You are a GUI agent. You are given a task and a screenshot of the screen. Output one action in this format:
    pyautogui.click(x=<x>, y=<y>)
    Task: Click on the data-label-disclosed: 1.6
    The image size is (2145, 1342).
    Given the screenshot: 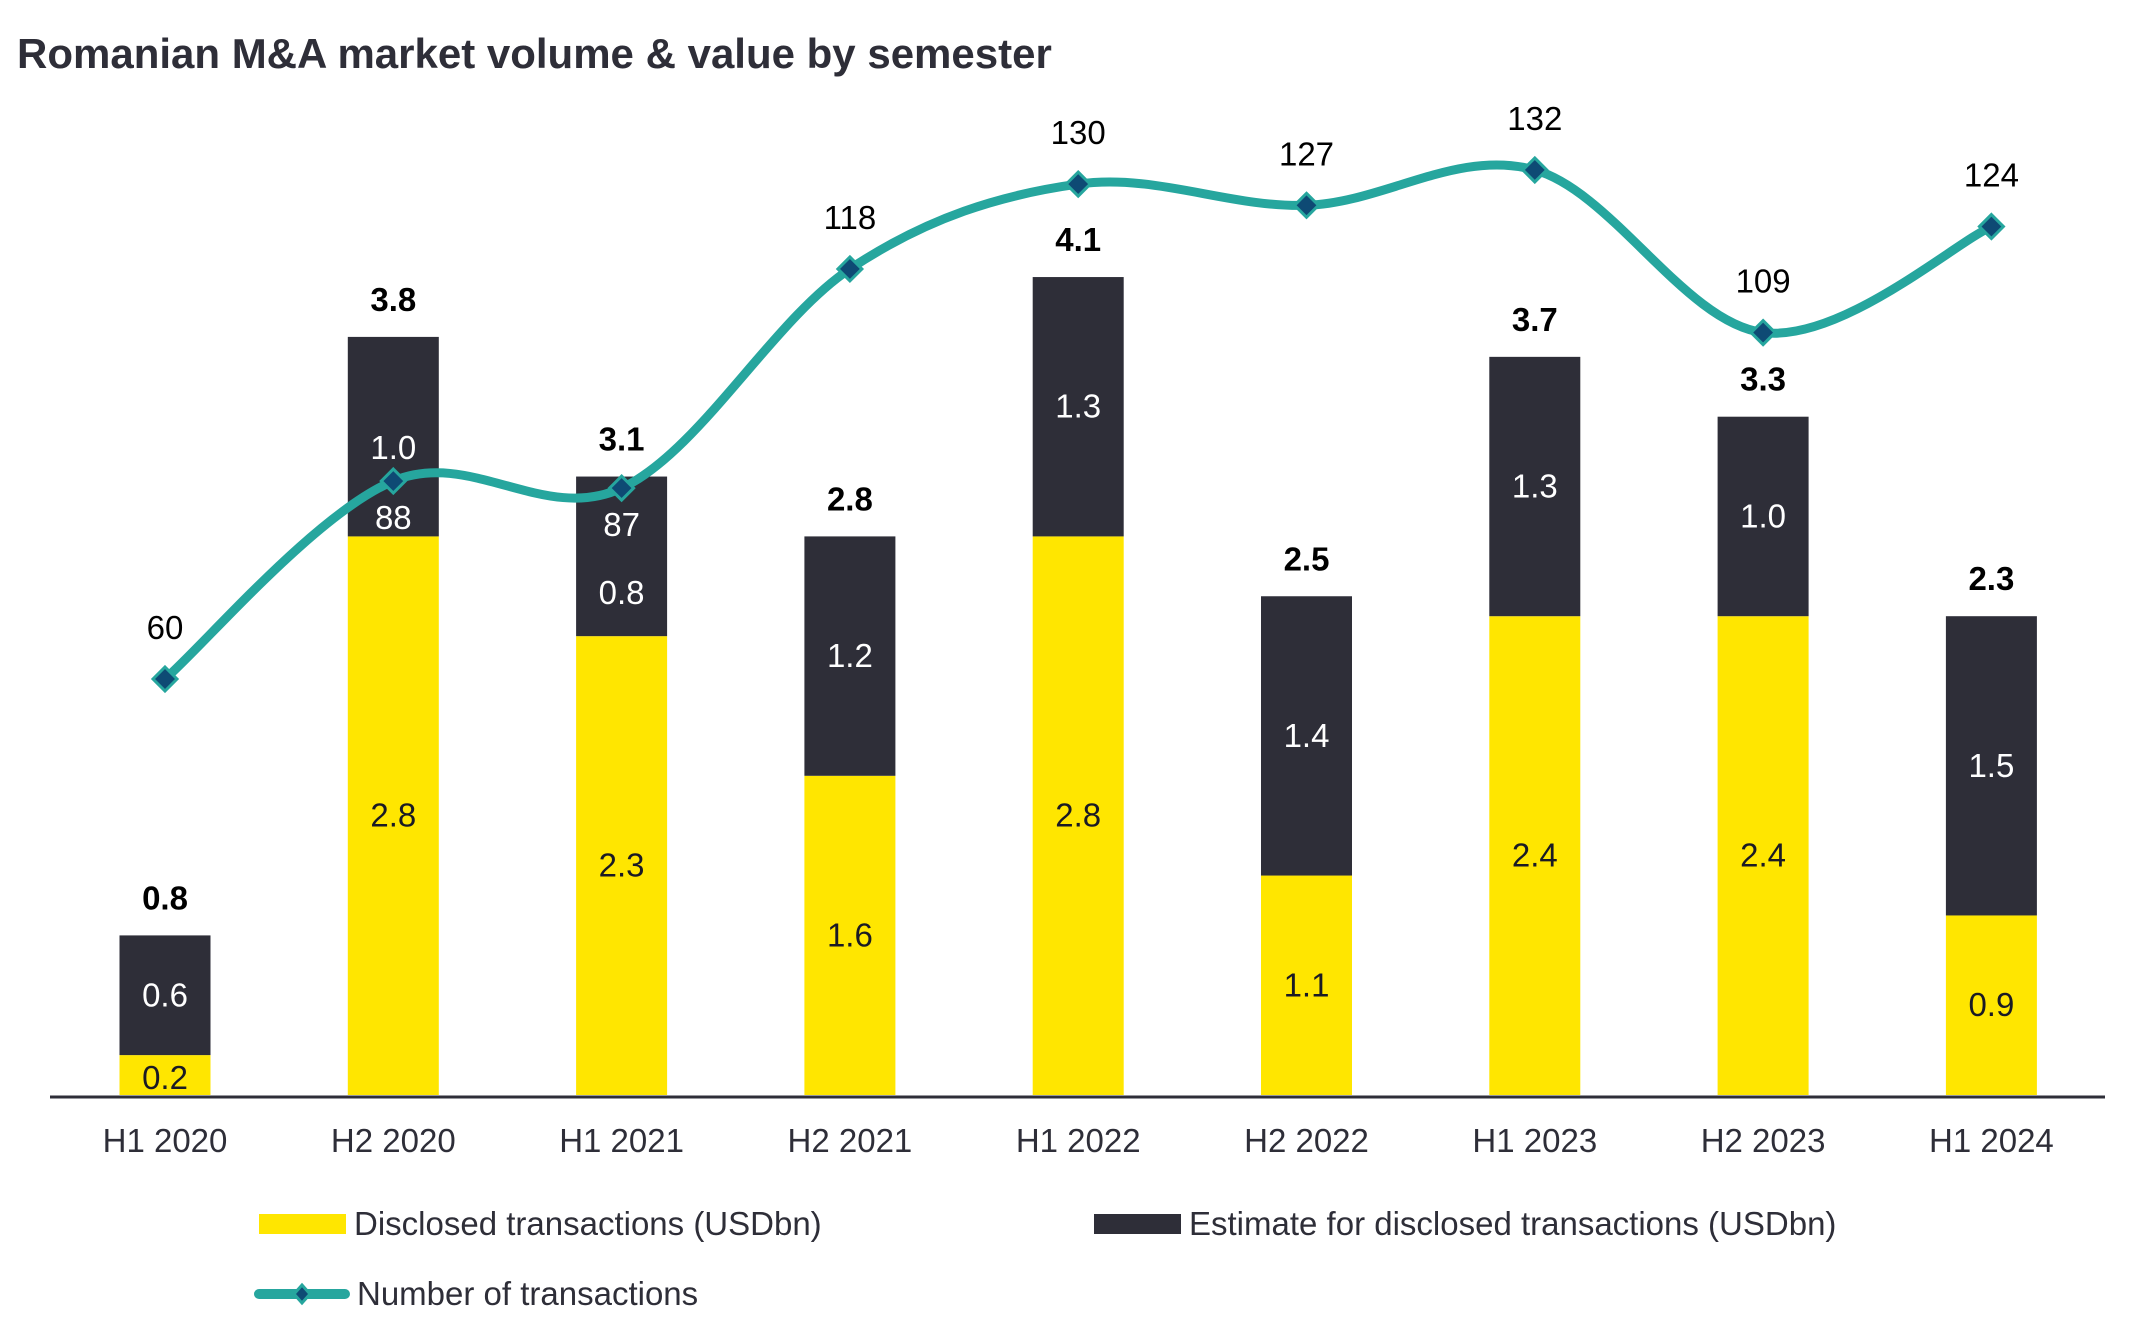 What is the action you would take?
    pyautogui.click(x=850, y=934)
    